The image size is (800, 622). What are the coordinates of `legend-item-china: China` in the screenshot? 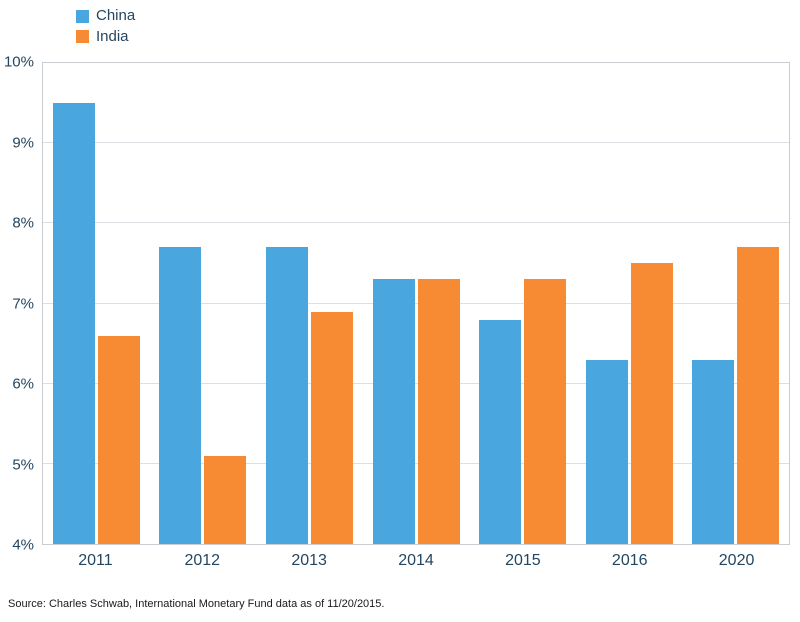 It's located at (106, 16).